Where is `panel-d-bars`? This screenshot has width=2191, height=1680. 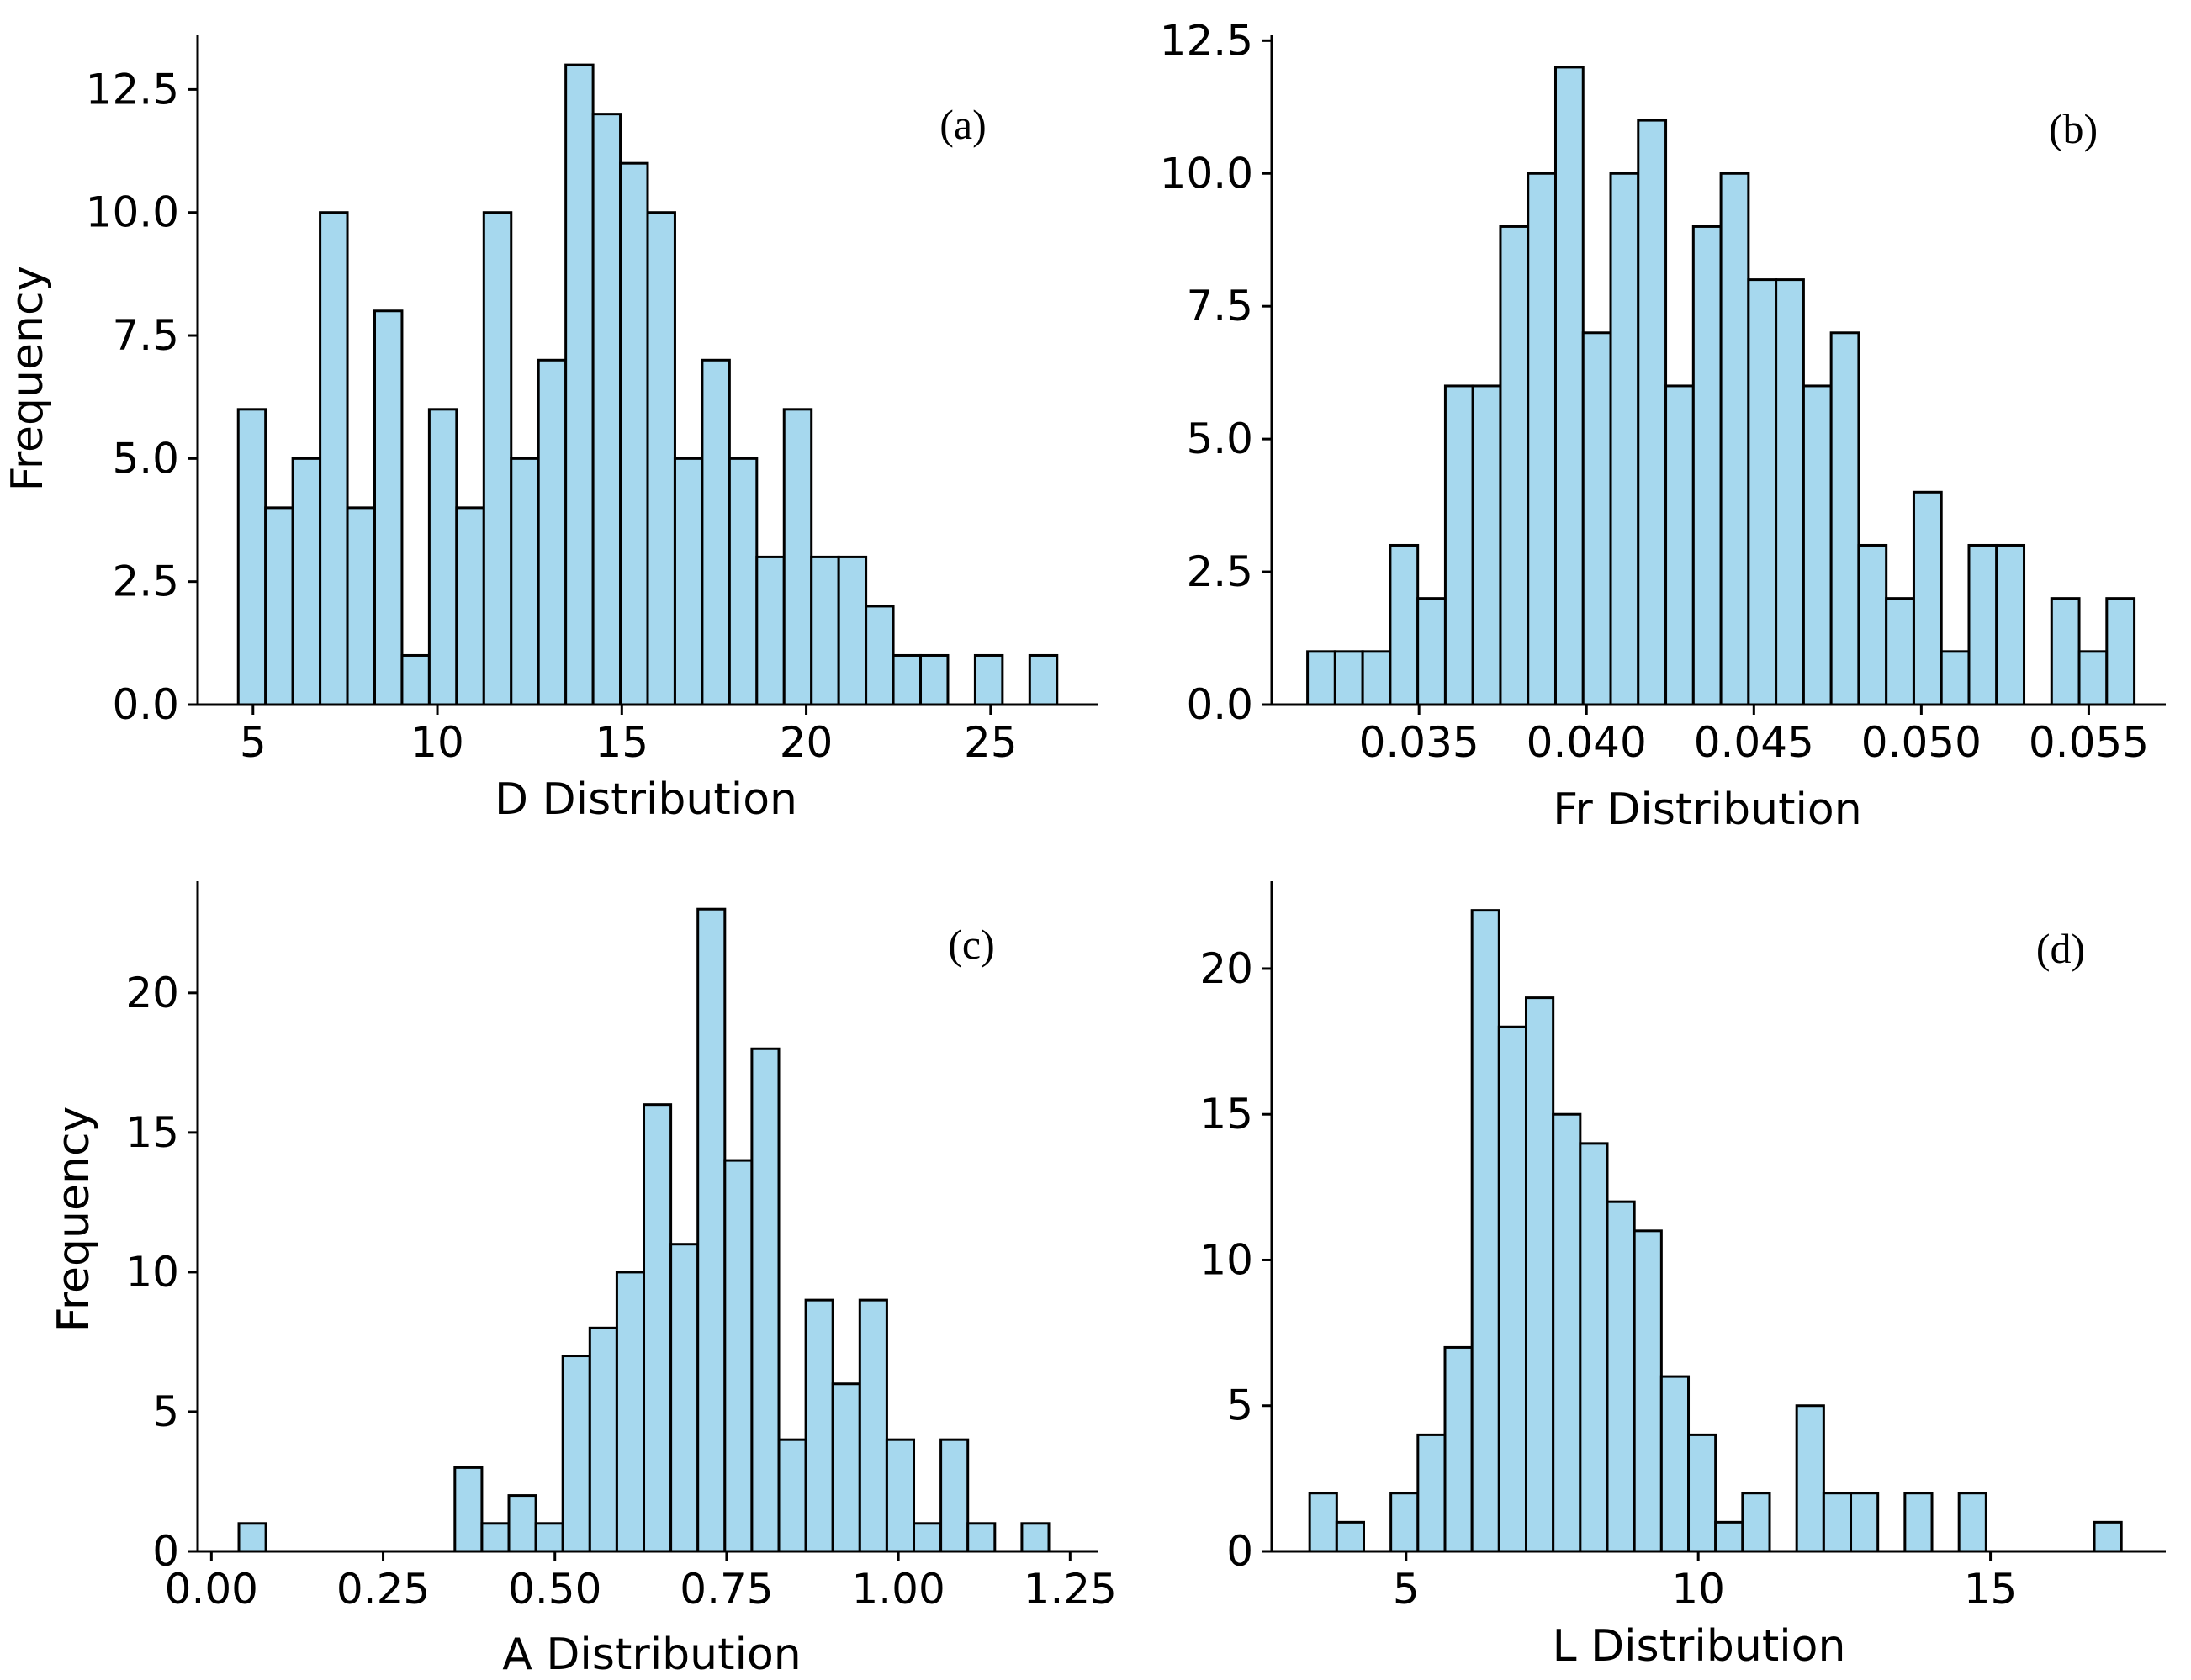 panel-d-bars is located at coordinates (1715, 1231).